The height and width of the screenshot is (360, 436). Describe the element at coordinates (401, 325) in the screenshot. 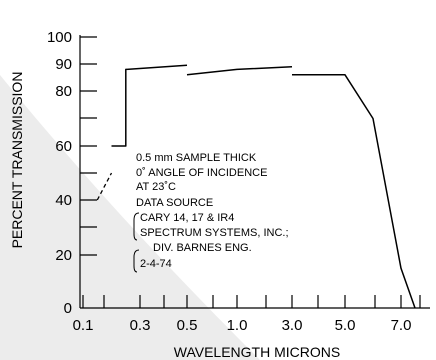

I see `x-tick-label: 7.0` at that location.